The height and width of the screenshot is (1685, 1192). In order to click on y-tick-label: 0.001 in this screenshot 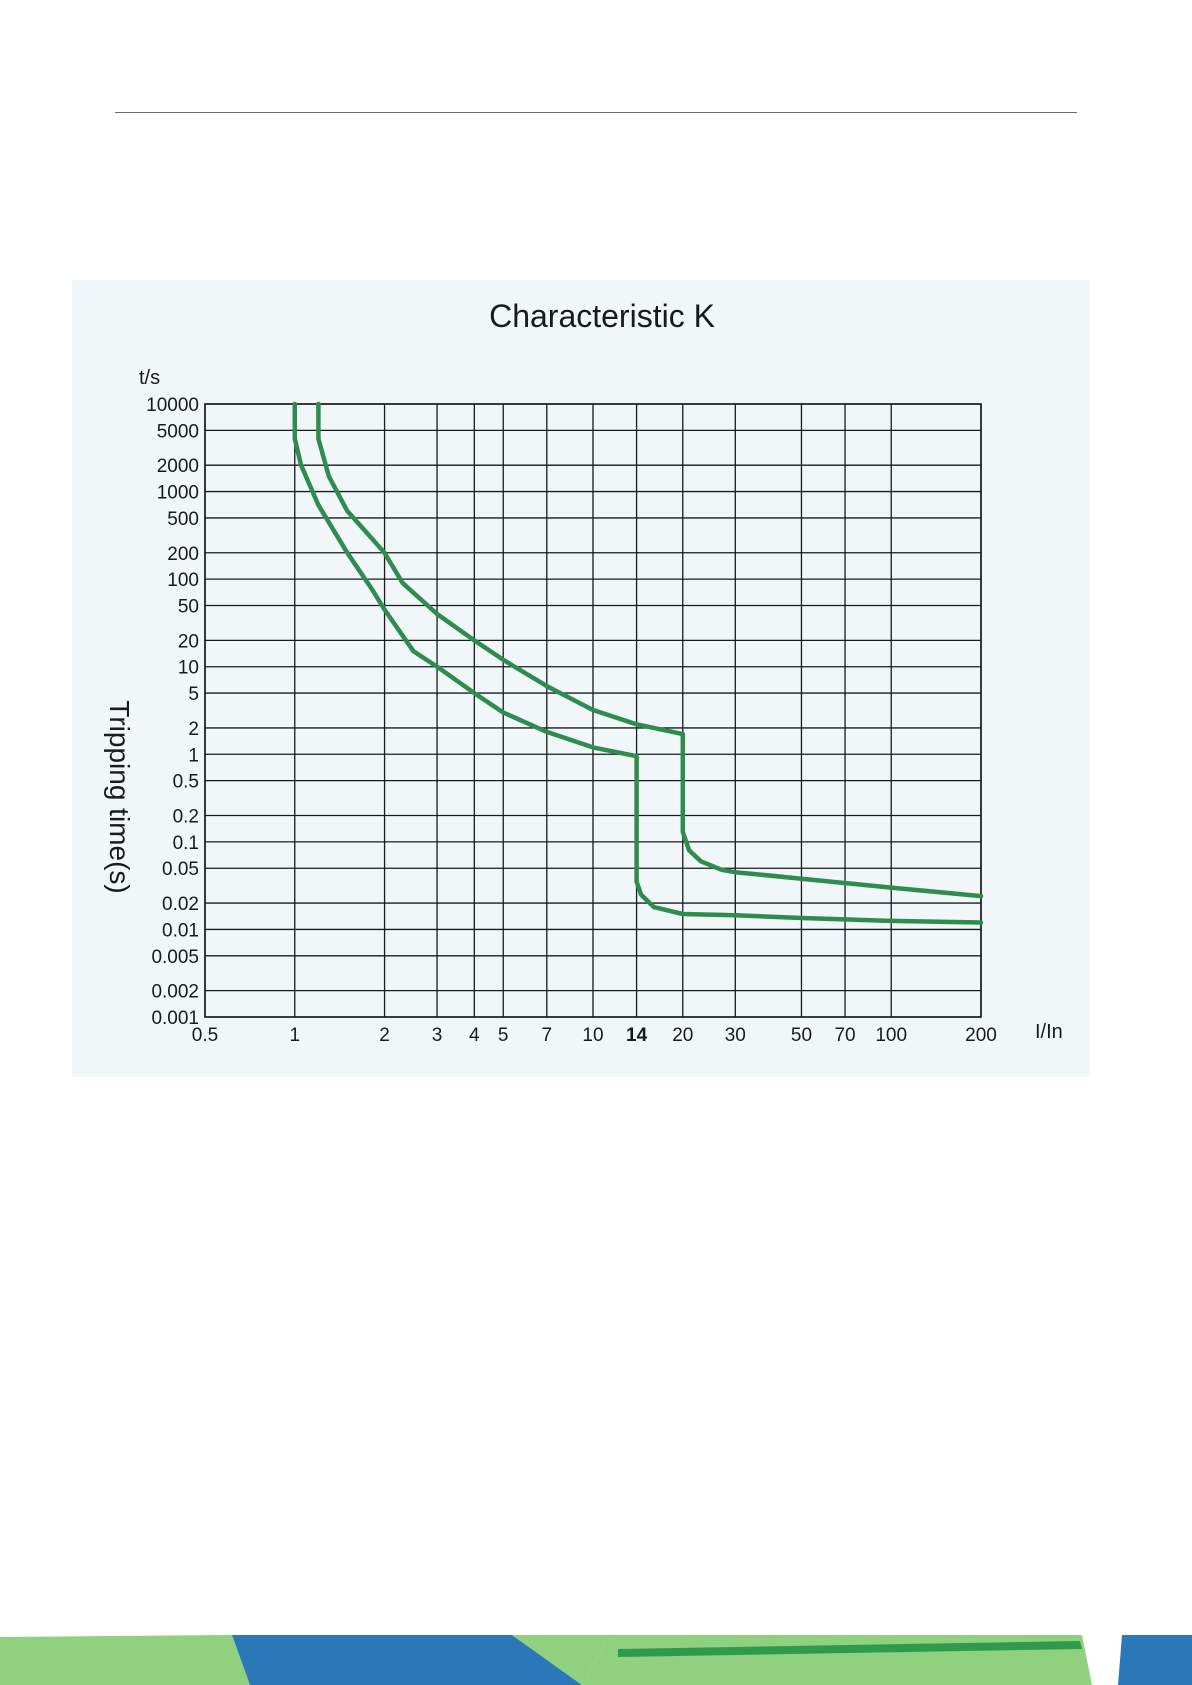, I will do `click(175, 1018)`.